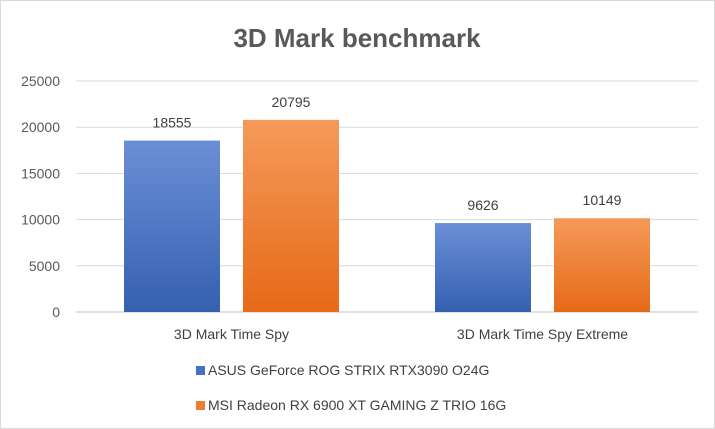 The width and height of the screenshot is (715, 429). What do you see at coordinates (602, 200) in the screenshot?
I see `data-label-1-1: 10149` at bounding box center [602, 200].